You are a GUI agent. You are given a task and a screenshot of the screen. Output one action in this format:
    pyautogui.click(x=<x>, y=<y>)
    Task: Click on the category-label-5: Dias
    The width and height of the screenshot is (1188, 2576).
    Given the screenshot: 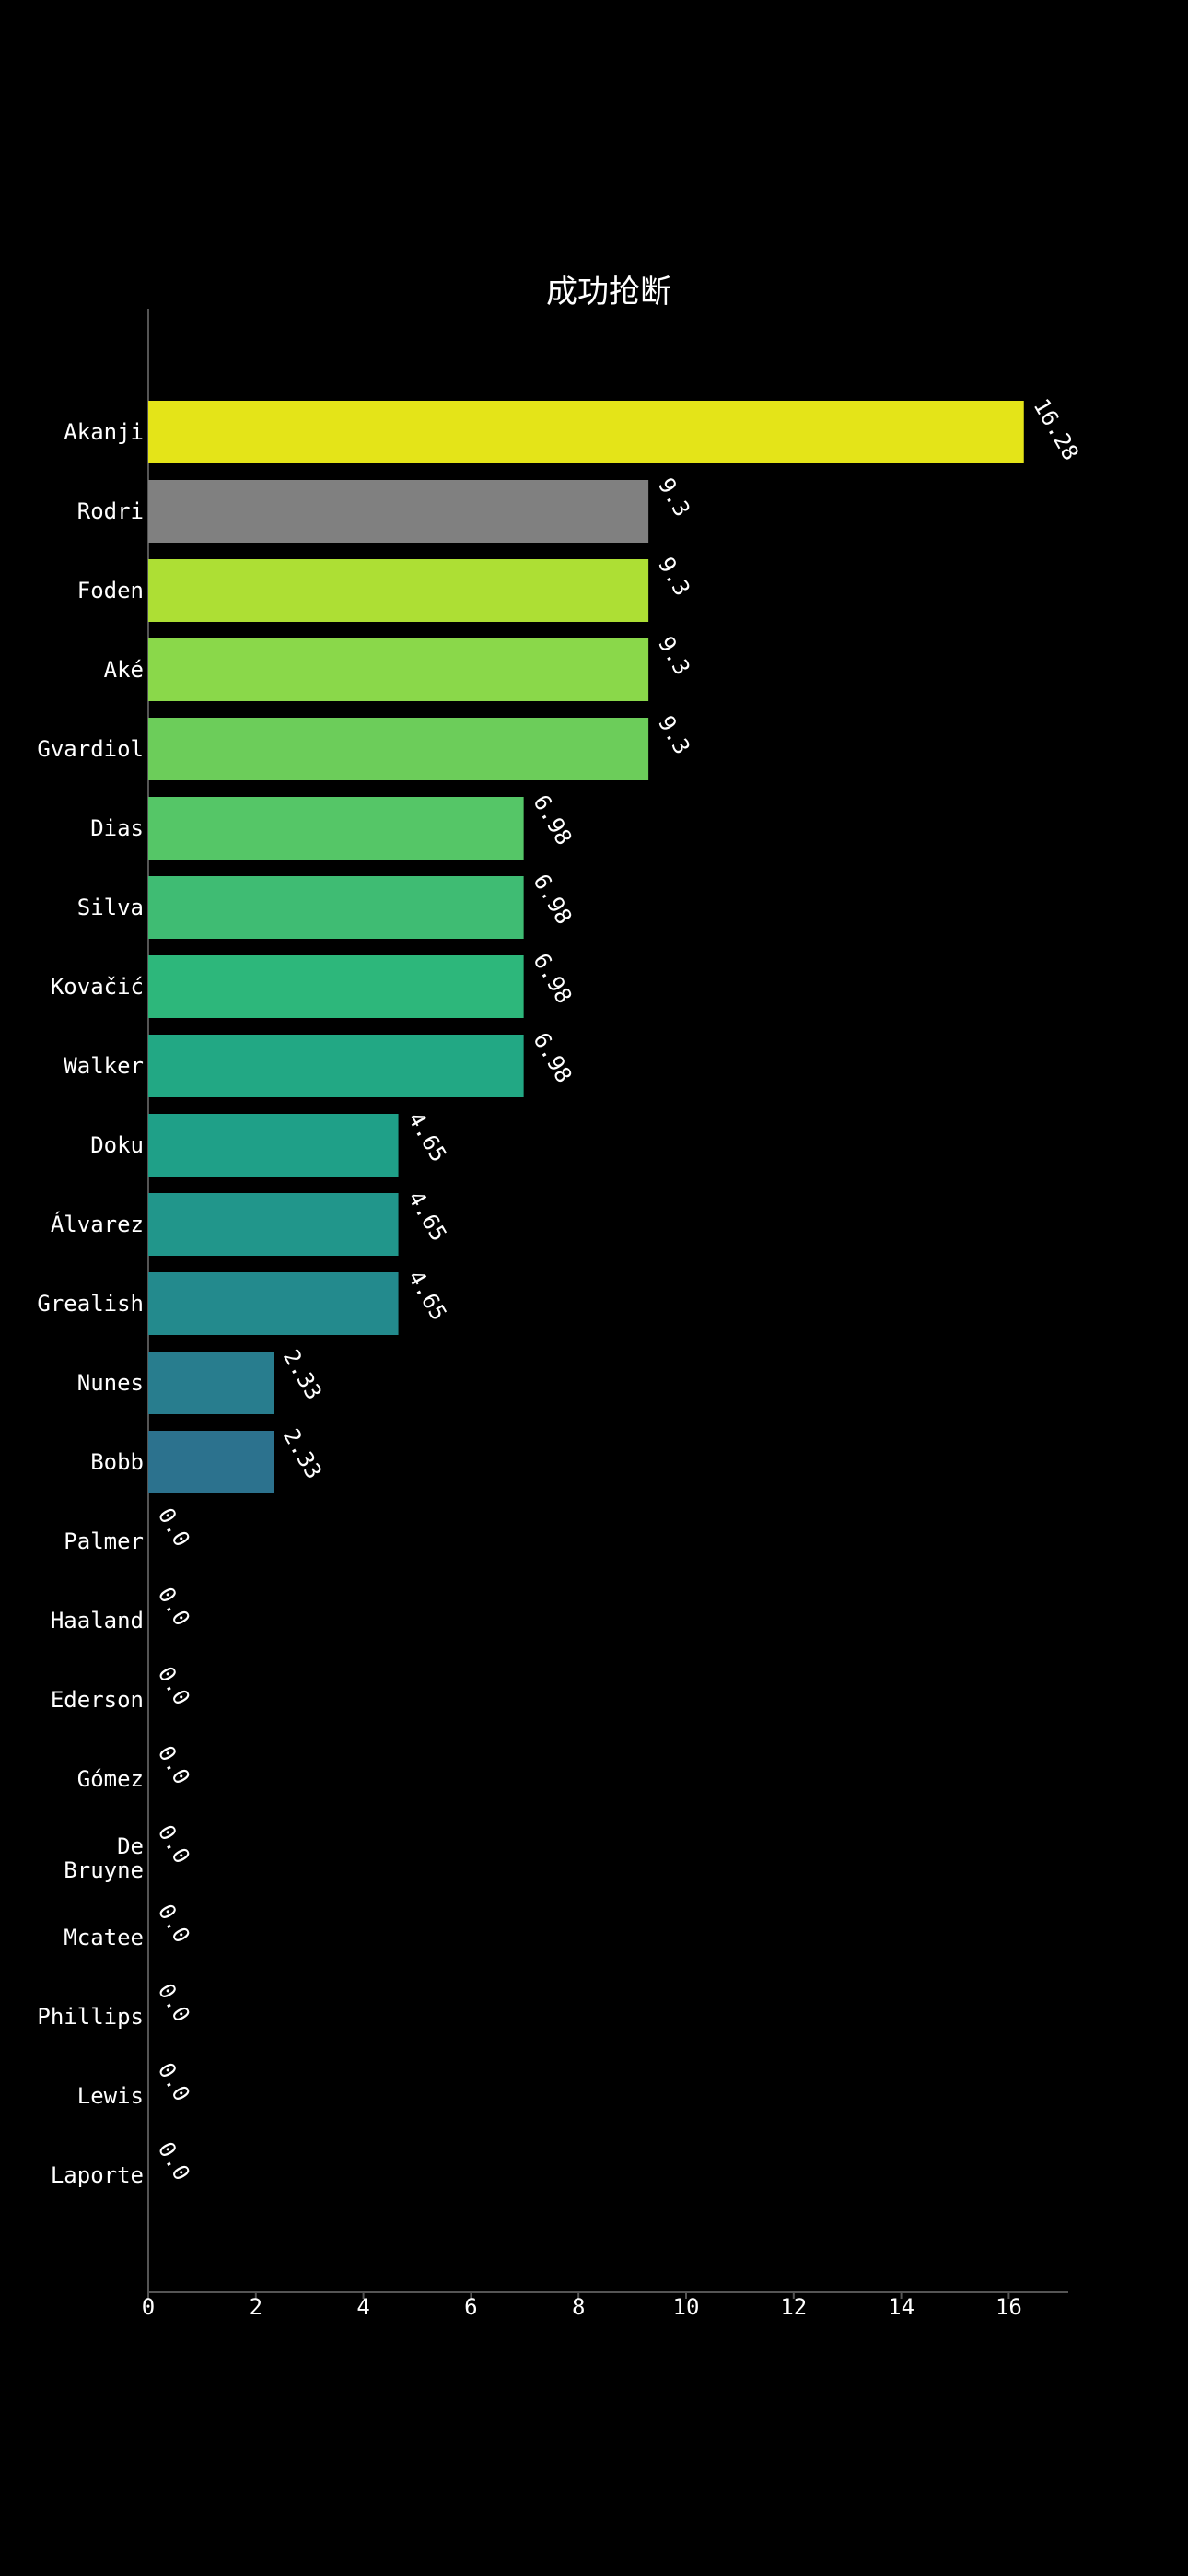 What is the action you would take?
    pyautogui.click(x=117, y=828)
    